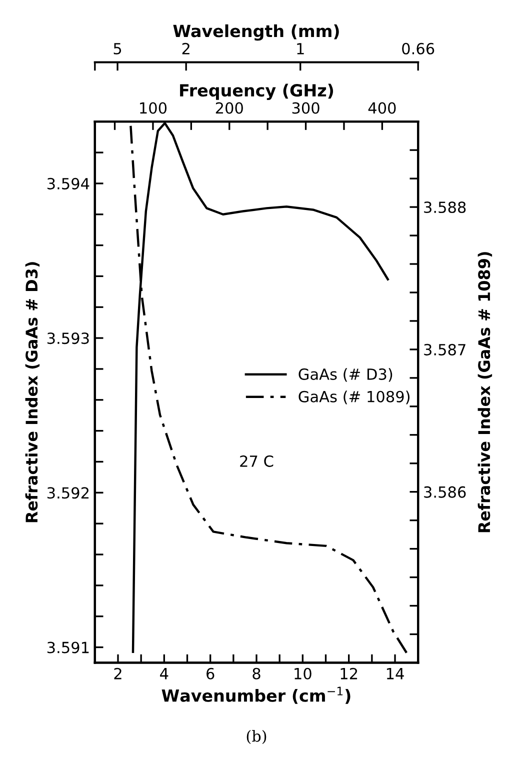  I want to click on x2-tick-label: 300, so click(306, 108).